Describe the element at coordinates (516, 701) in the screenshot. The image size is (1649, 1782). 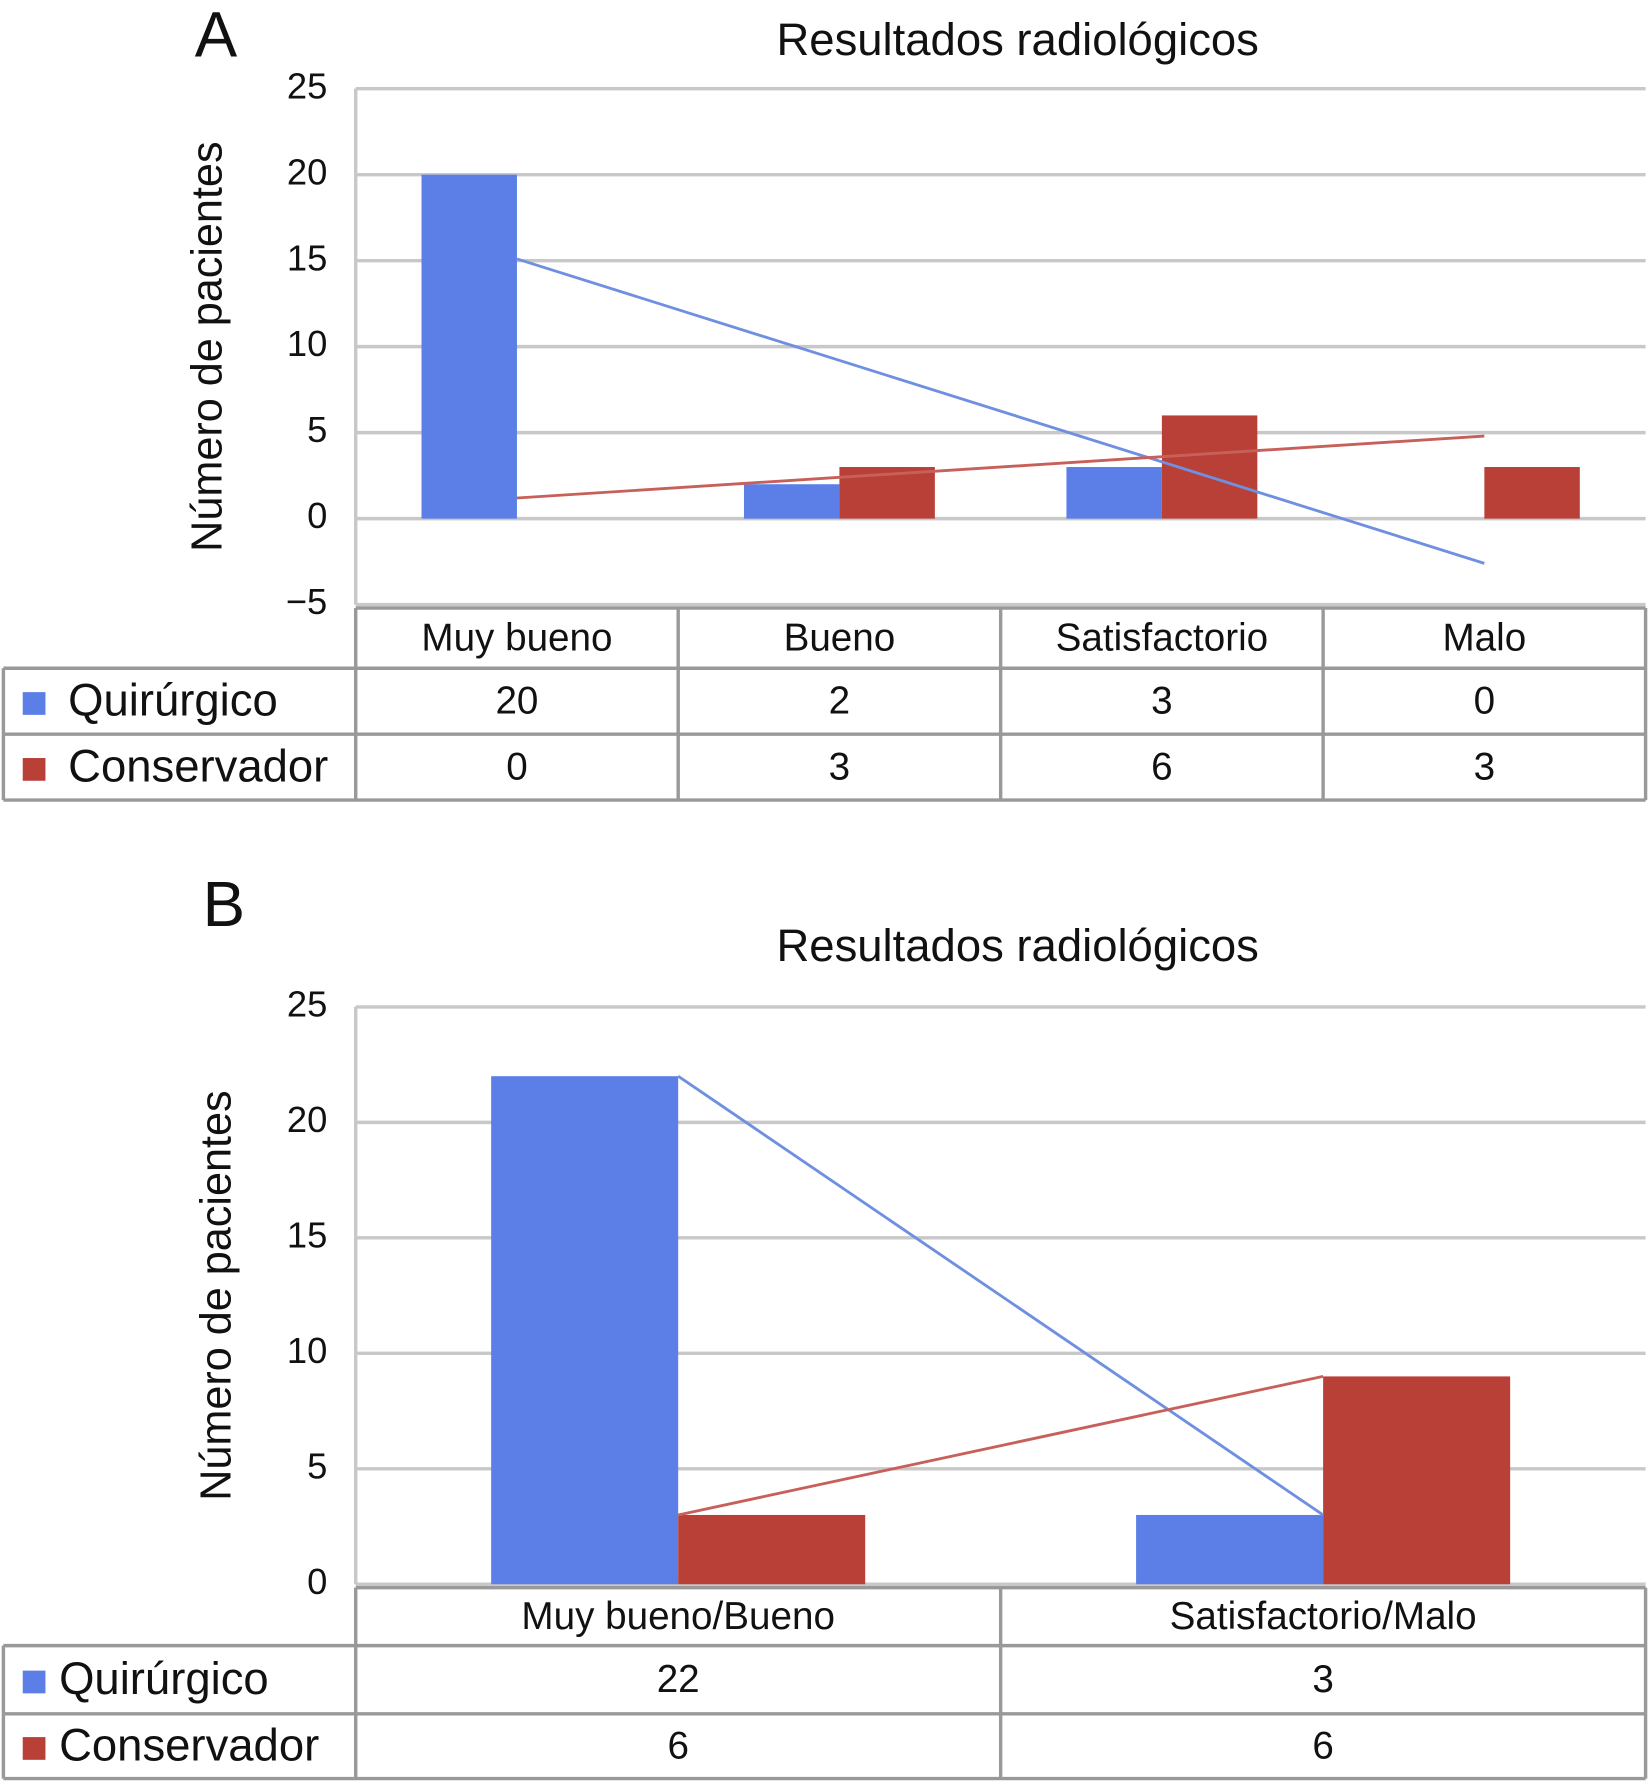
I see `table-value: 20` at that location.